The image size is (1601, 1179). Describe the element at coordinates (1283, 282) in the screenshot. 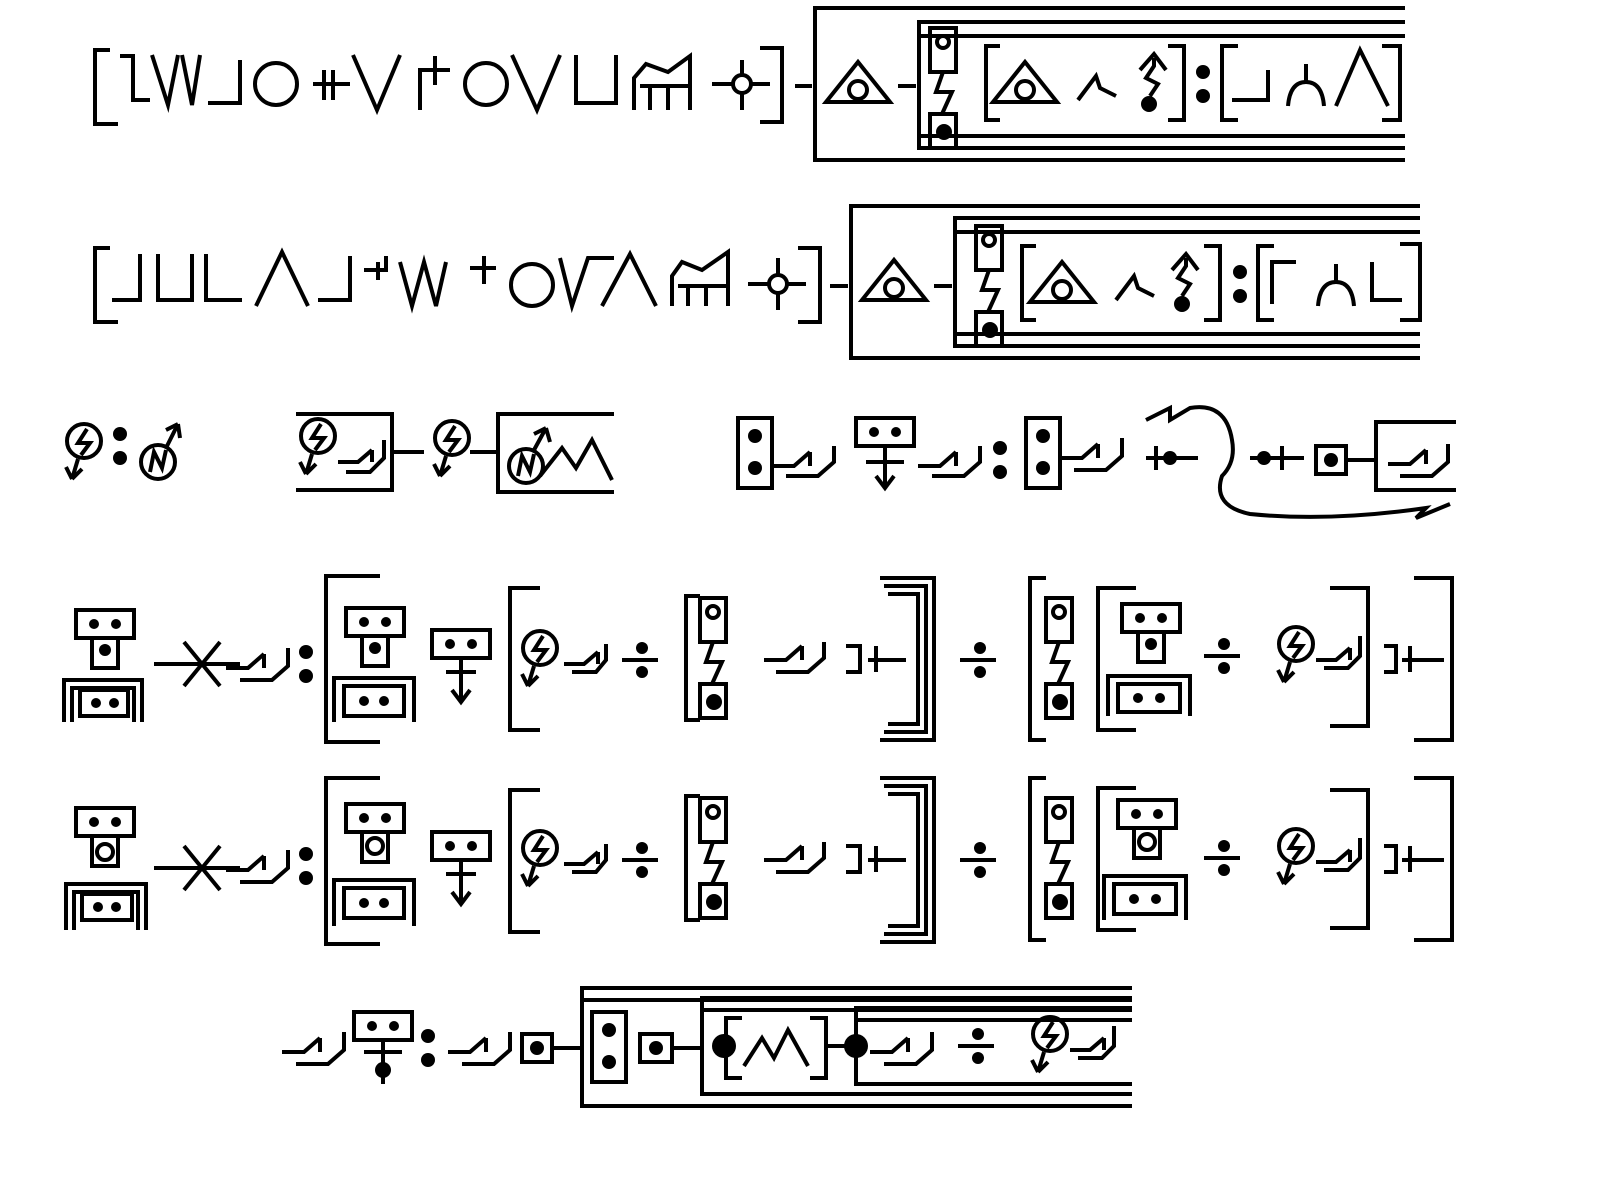

I see `glyph-gamma` at that location.